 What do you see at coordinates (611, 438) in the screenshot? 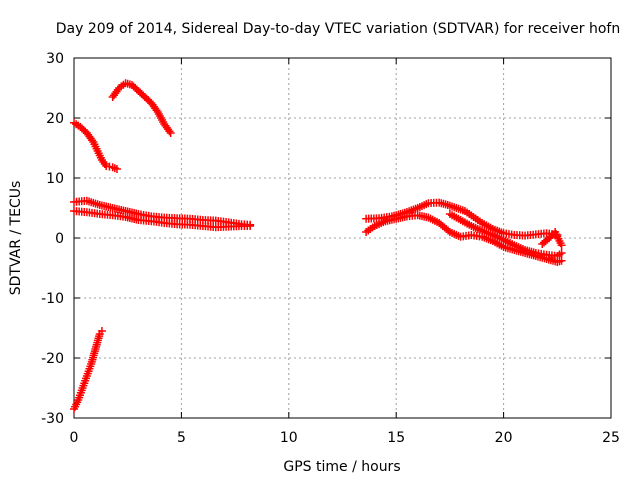
I see `x-tick-label: 25` at bounding box center [611, 438].